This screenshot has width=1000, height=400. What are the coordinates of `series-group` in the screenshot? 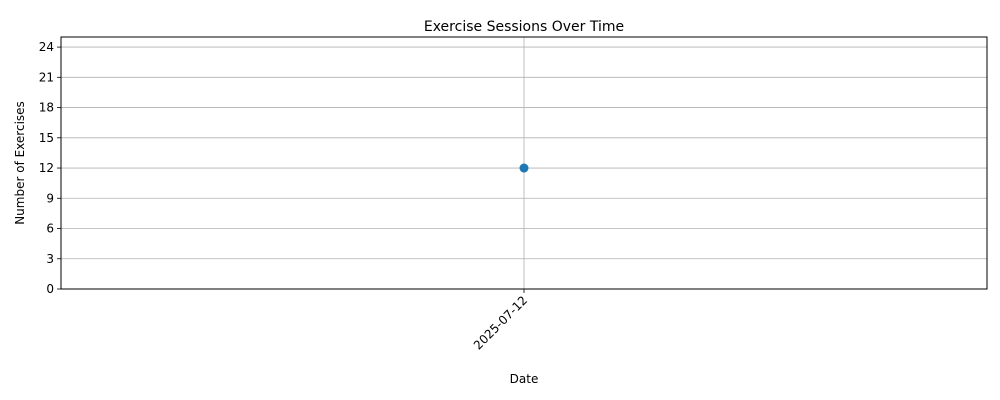 It's located at (524, 168).